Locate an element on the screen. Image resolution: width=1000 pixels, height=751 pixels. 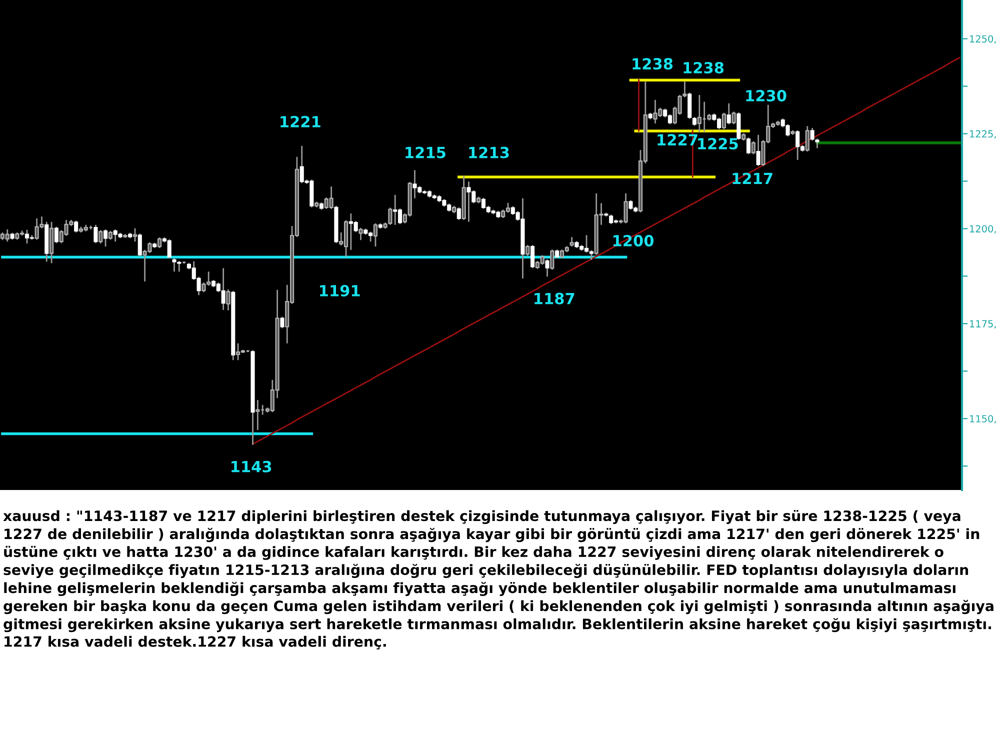
annotation: 1191 is located at coordinates (340, 290).